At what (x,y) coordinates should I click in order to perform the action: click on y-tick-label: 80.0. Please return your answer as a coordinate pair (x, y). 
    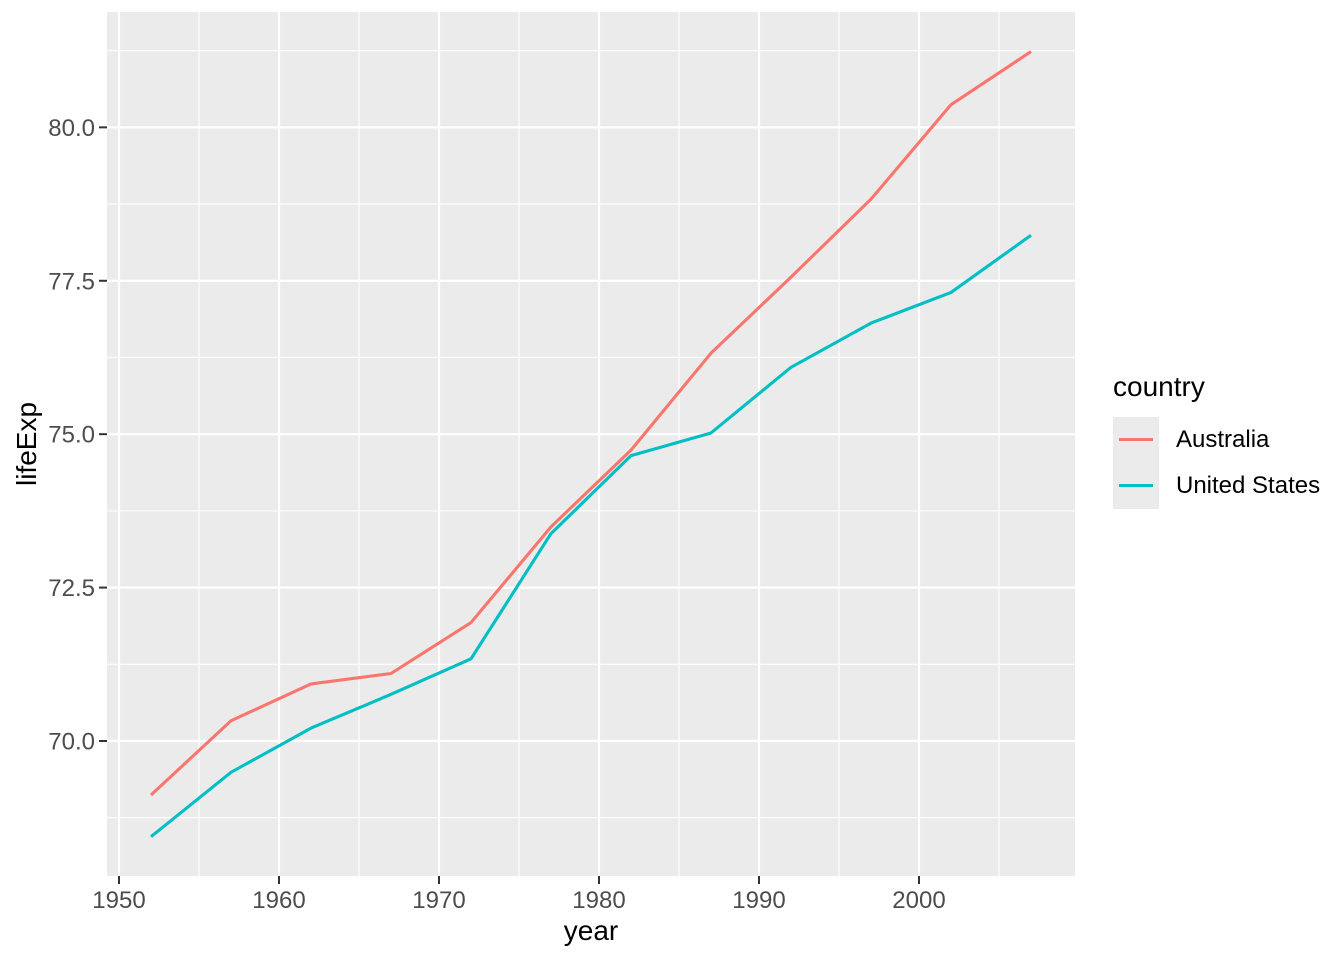
    Looking at the image, I should click on (71, 128).